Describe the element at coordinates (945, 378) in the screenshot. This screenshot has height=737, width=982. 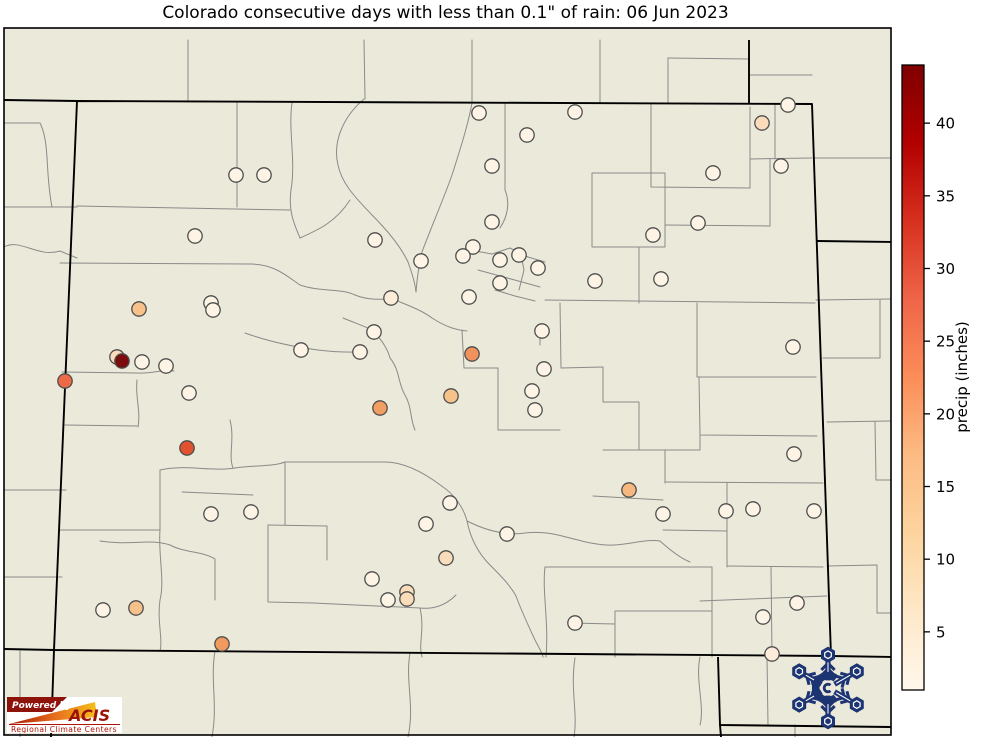
I see `colorbar-tick-labels: 5 10 15 20 25 30 35 40` at that location.